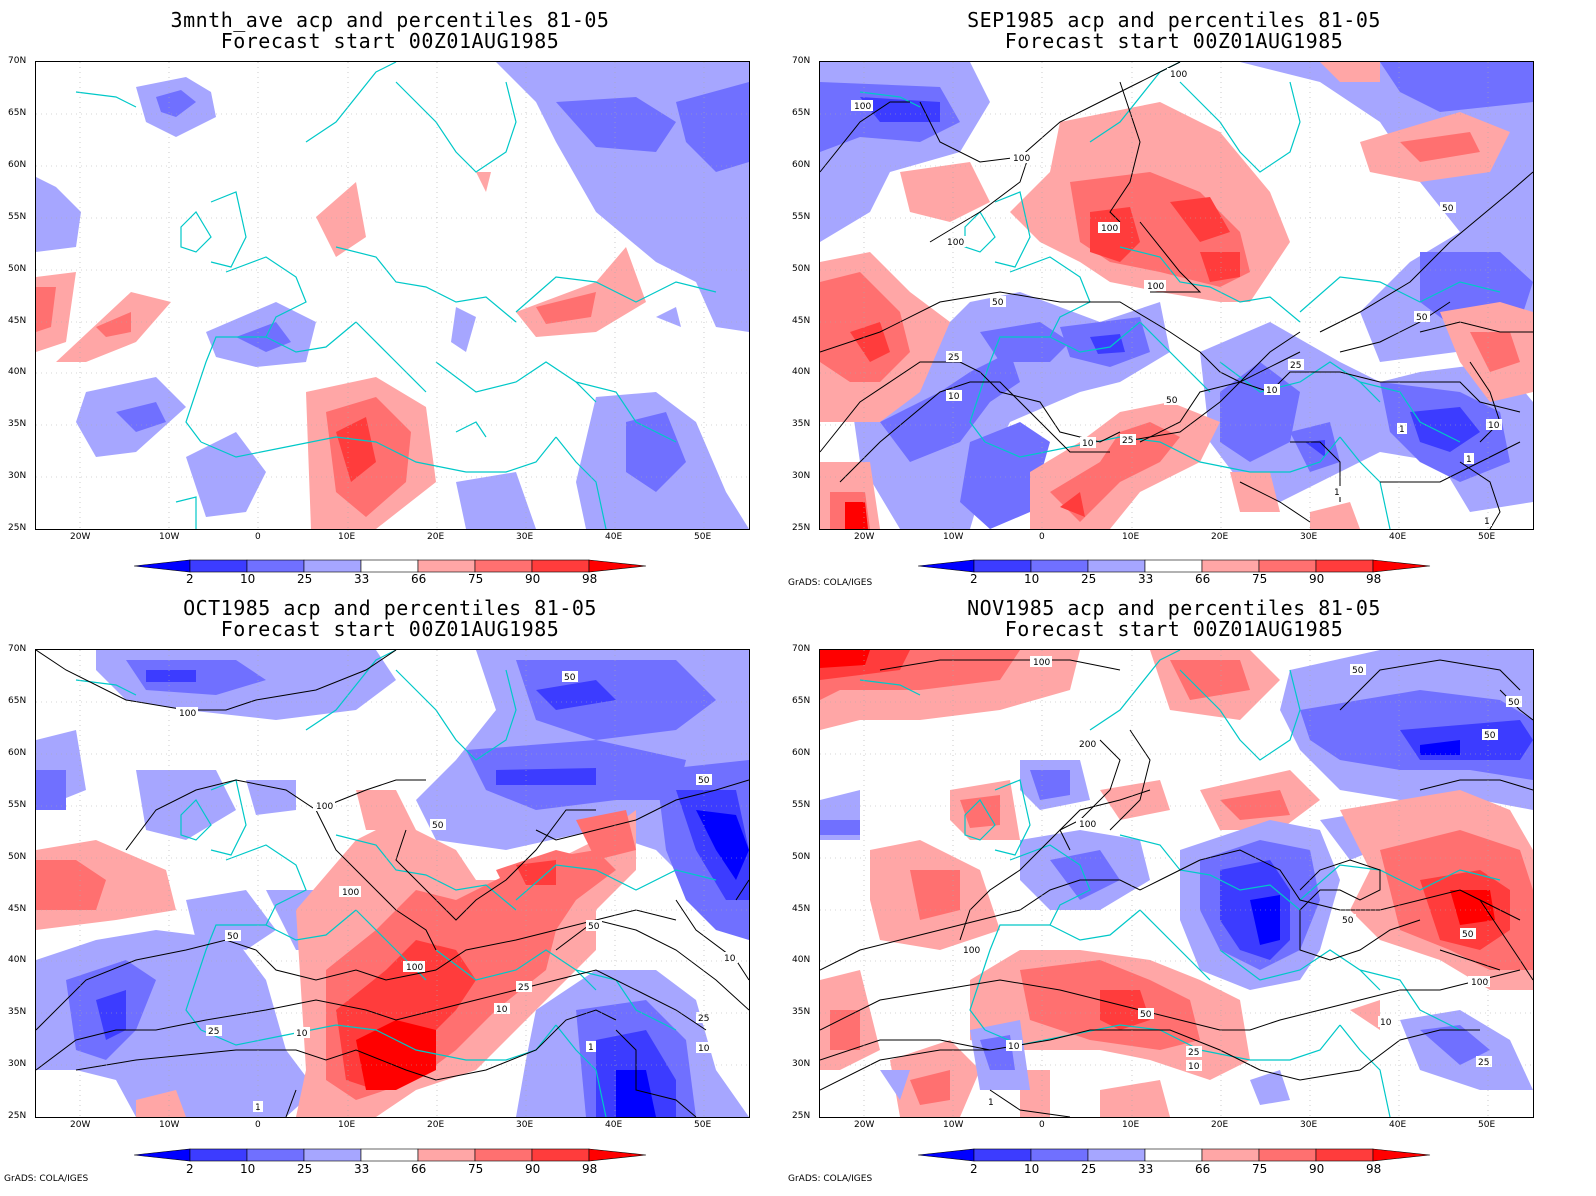 This screenshot has width=1596, height=1196. Describe the element at coordinates (1174, 20) in the screenshot. I see `panel-title-line1: SEP1985 acp and percentiles 81-05` at that location.